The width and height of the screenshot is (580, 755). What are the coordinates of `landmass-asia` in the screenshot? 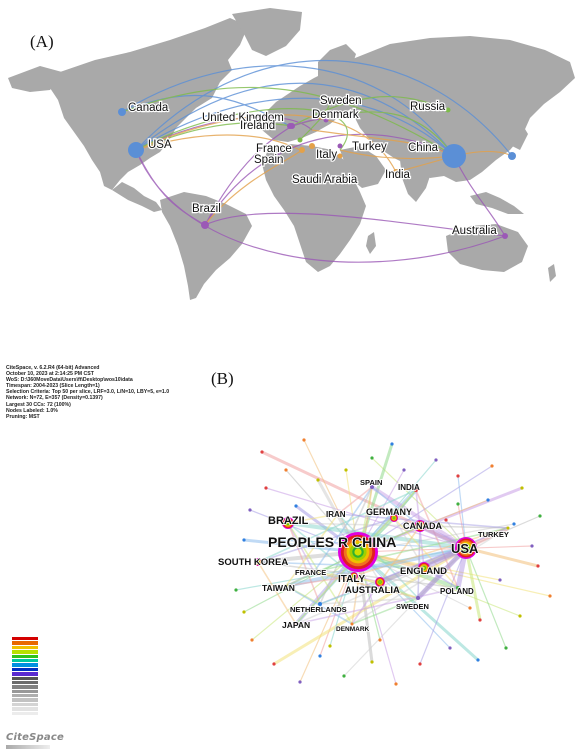 It's located at (461, 109).